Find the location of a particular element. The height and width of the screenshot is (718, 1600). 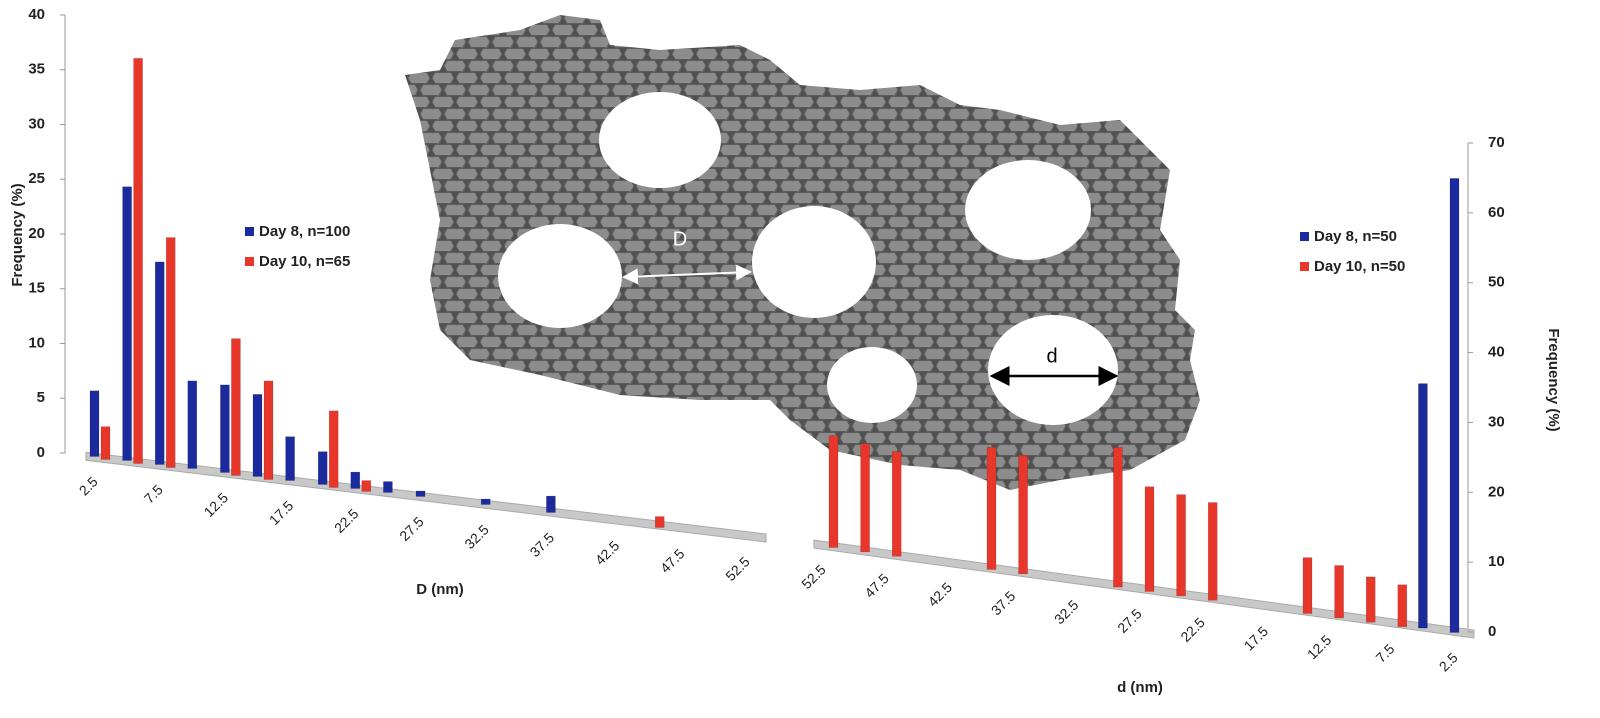

y-tick-label: 25 is located at coordinates (36, 178).